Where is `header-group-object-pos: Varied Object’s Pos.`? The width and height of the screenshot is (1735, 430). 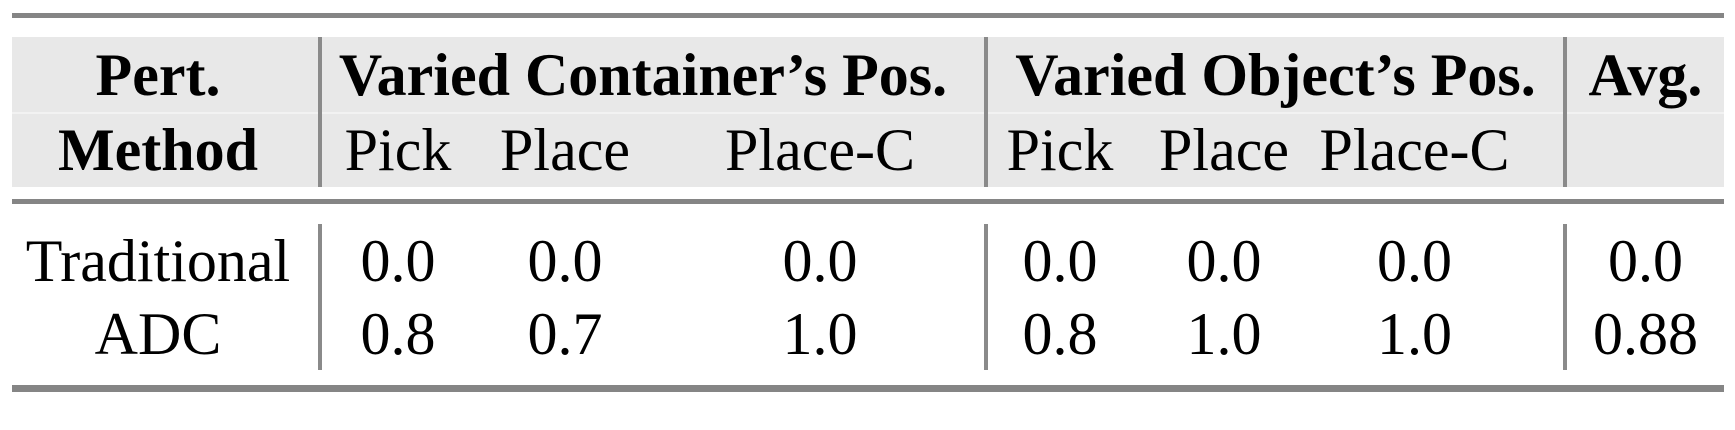
header-group-object-pos: Varied Object’s Pos. is located at coordinates (1277, 75).